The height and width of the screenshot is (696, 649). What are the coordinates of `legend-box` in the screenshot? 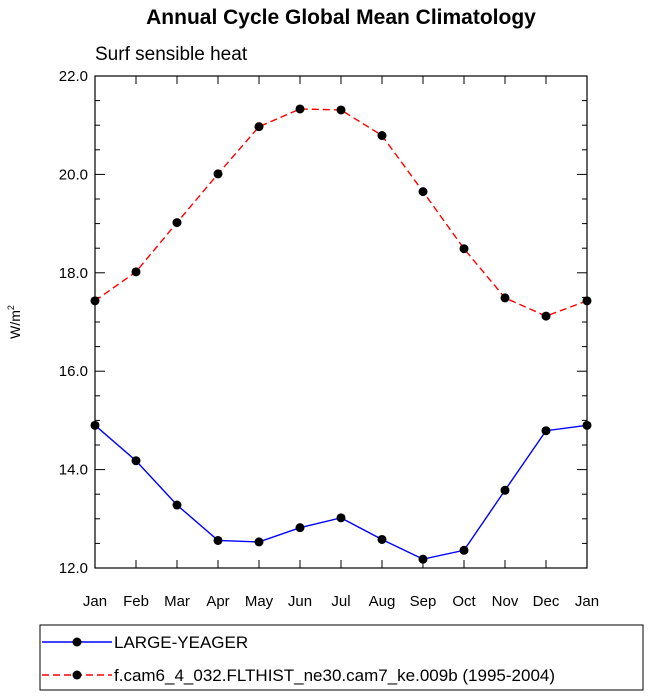 It's located at (341, 657).